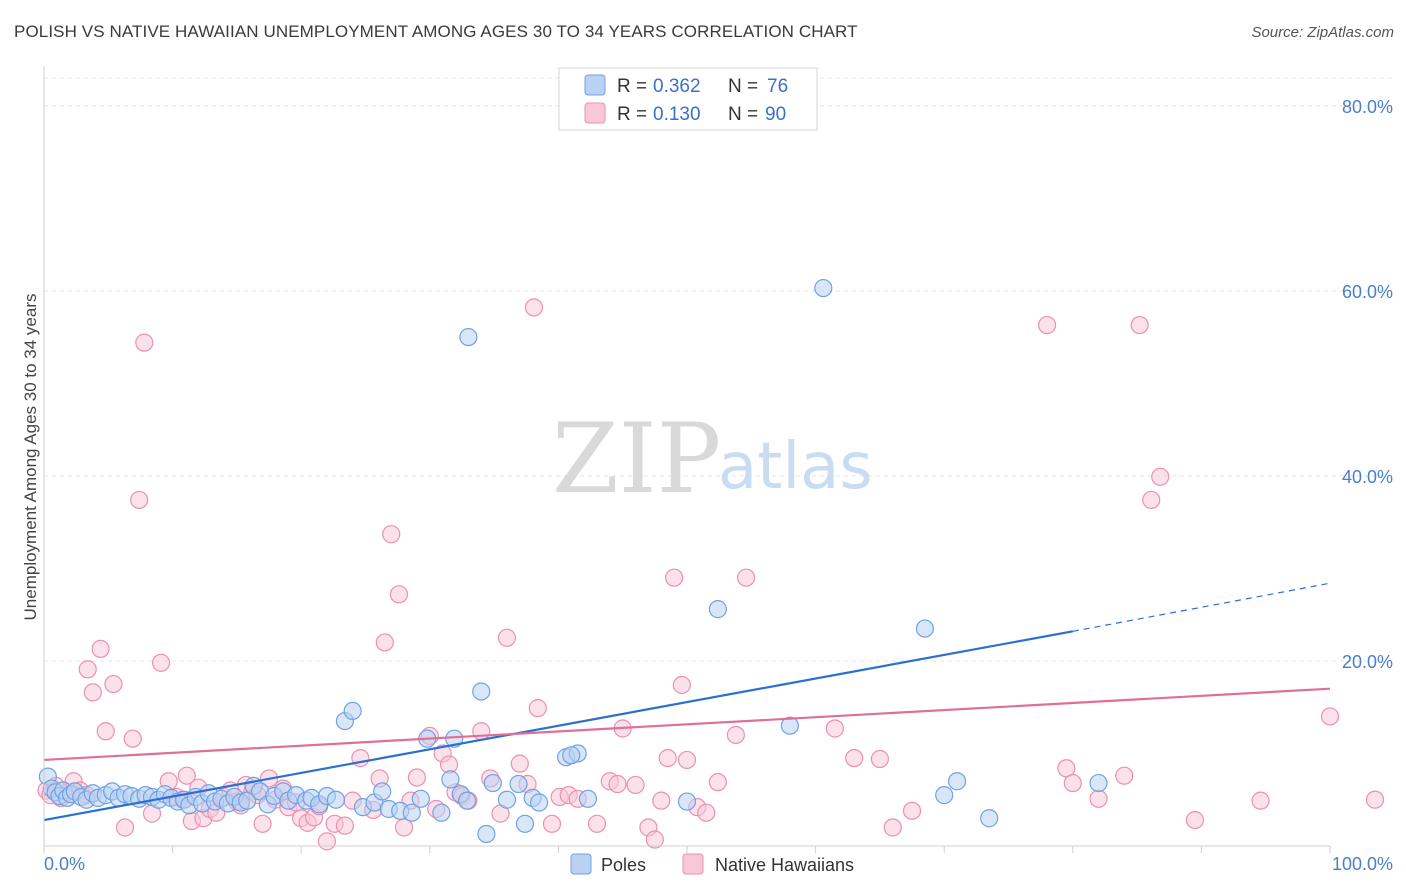 Image resolution: width=1406 pixels, height=892 pixels. What do you see at coordinates (1367, 662) in the screenshot?
I see `y-tick-label: 20.0%` at bounding box center [1367, 662].